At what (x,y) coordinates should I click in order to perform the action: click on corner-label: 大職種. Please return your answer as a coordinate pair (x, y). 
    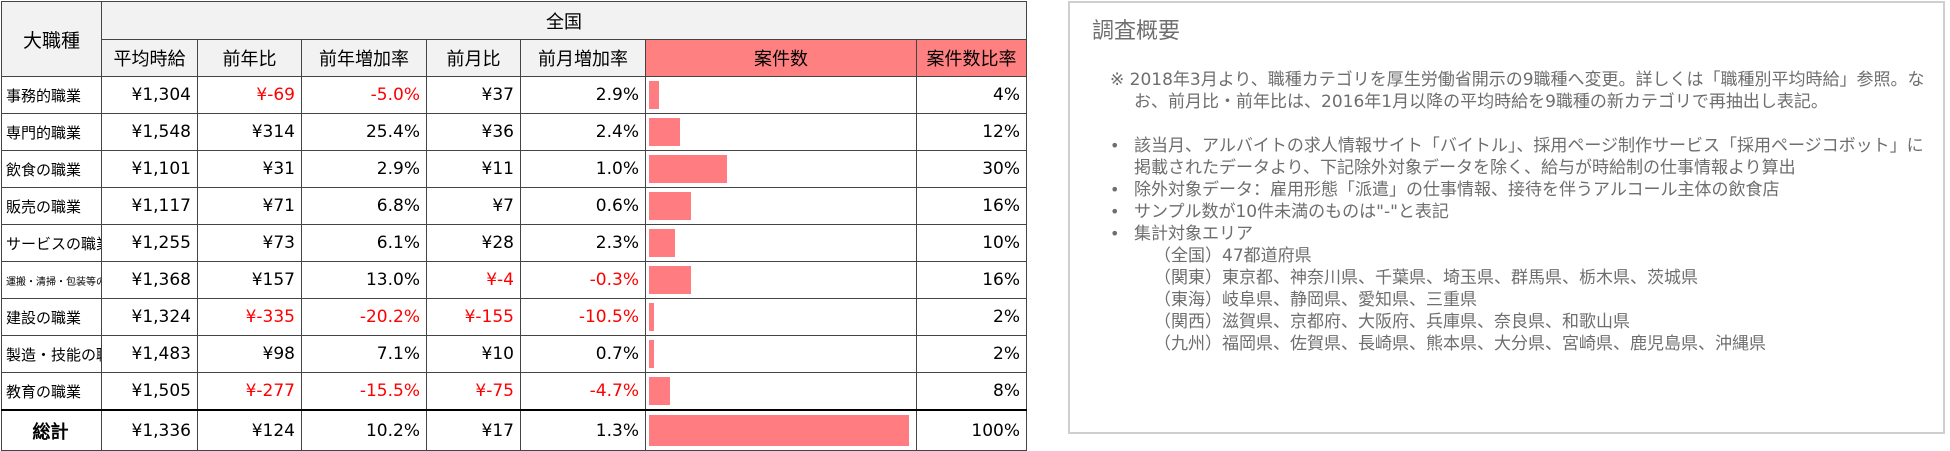
    Looking at the image, I should click on (51, 39).